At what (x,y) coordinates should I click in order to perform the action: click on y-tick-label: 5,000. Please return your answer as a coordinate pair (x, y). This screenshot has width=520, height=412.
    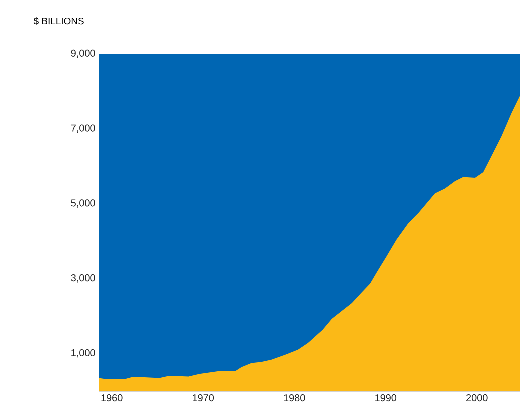
    Looking at the image, I should click on (83, 204).